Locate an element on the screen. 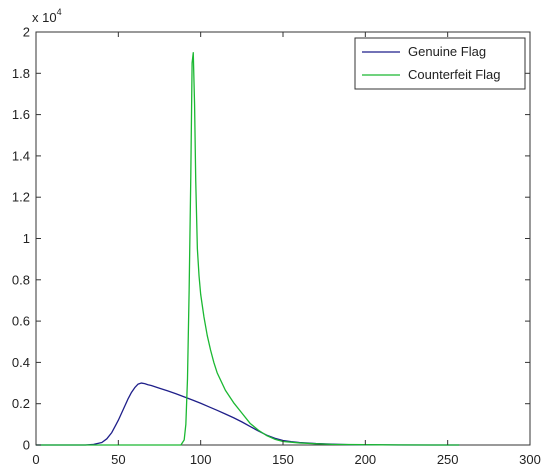 This screenshot has height=472, width=550. y-tick-label: 2 is located at coordinates (26, 32).